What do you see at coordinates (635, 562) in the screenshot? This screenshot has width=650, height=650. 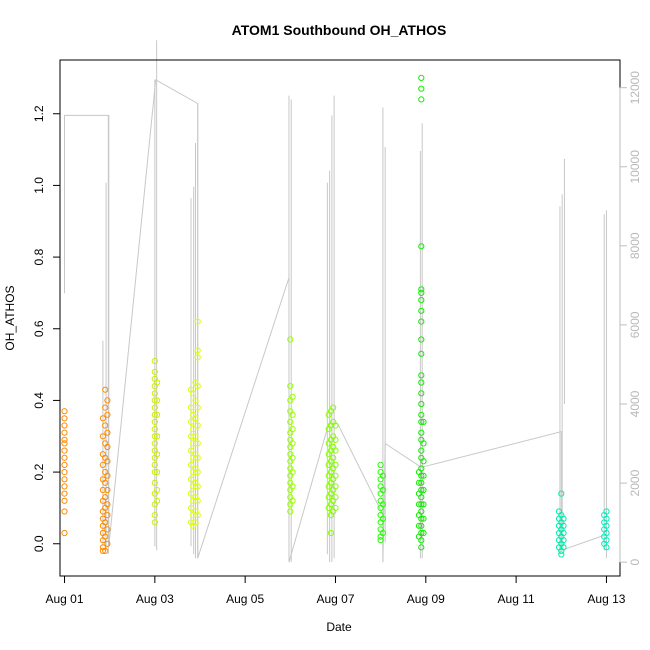 I see `right-tick-label-0: 0` at bounding box center [635, 562].